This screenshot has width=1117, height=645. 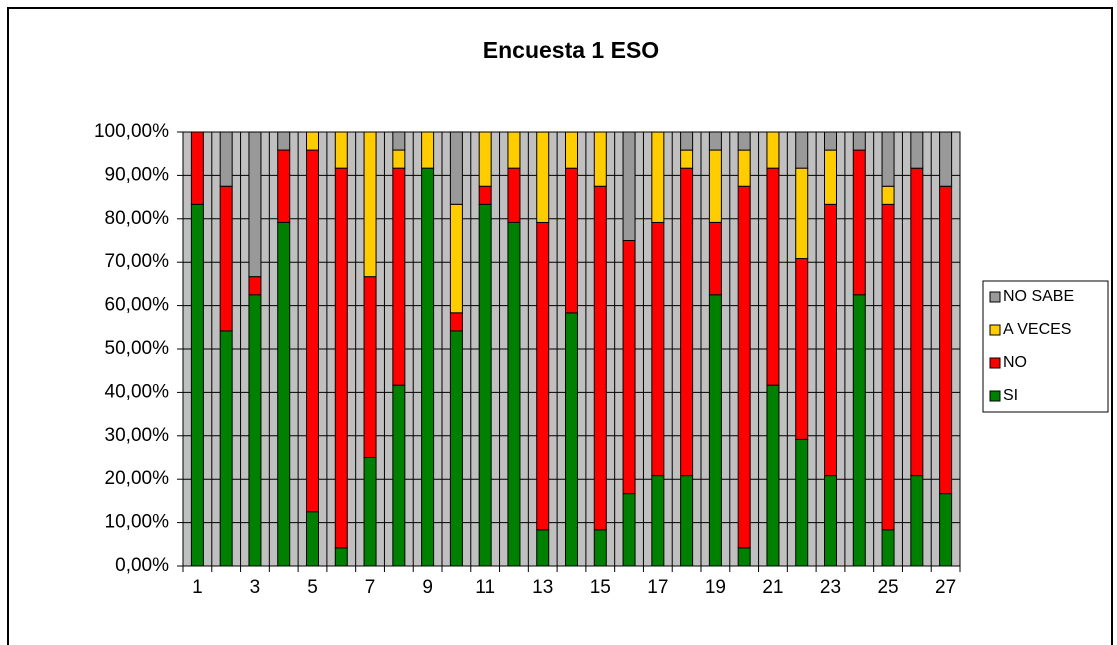 I want to click on legend-label: NO, so click(x=1015, y=362).